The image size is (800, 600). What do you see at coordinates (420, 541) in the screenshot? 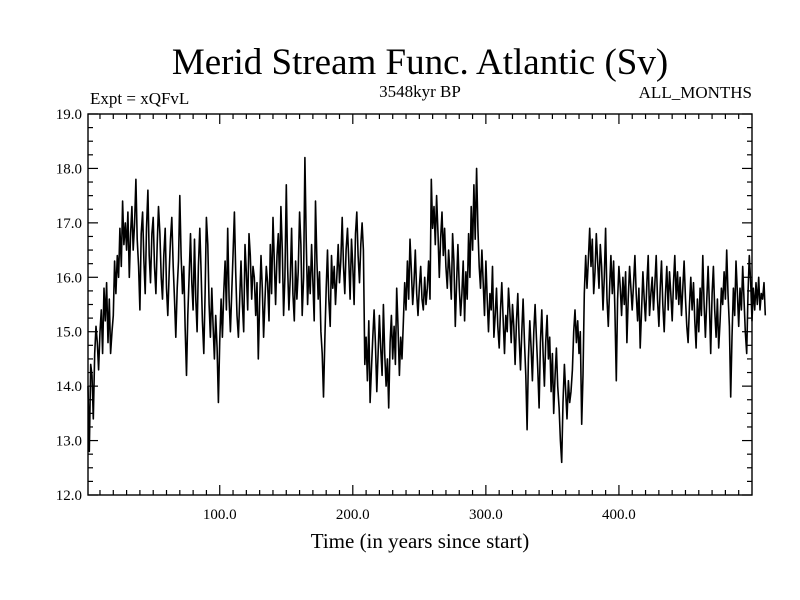
I see `x-axis-label: Time (in years since start)` at bounding box center [420, 541].